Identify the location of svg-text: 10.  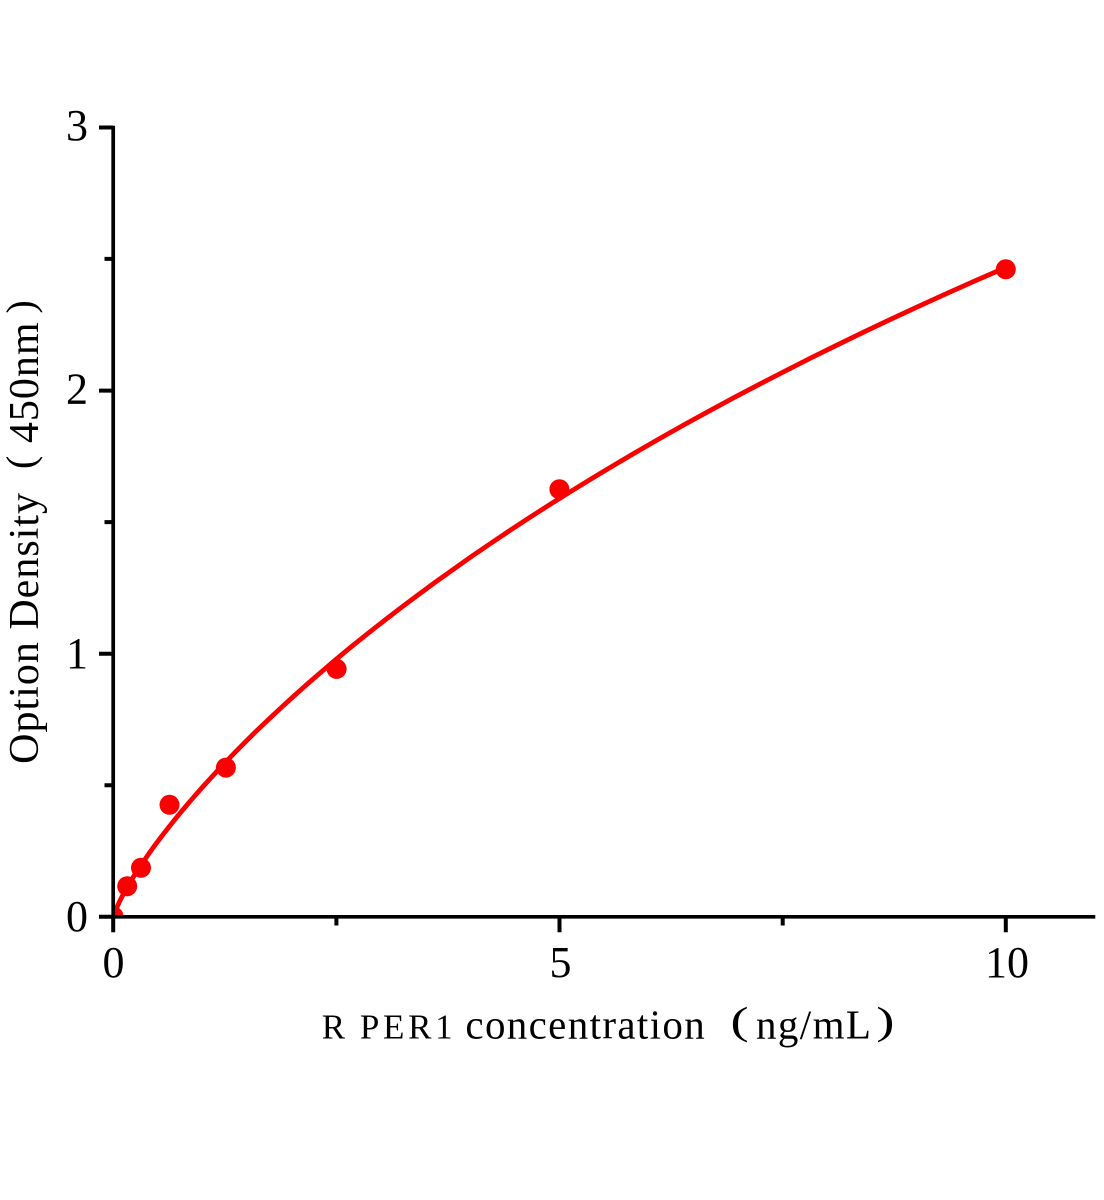
(1007, 962).